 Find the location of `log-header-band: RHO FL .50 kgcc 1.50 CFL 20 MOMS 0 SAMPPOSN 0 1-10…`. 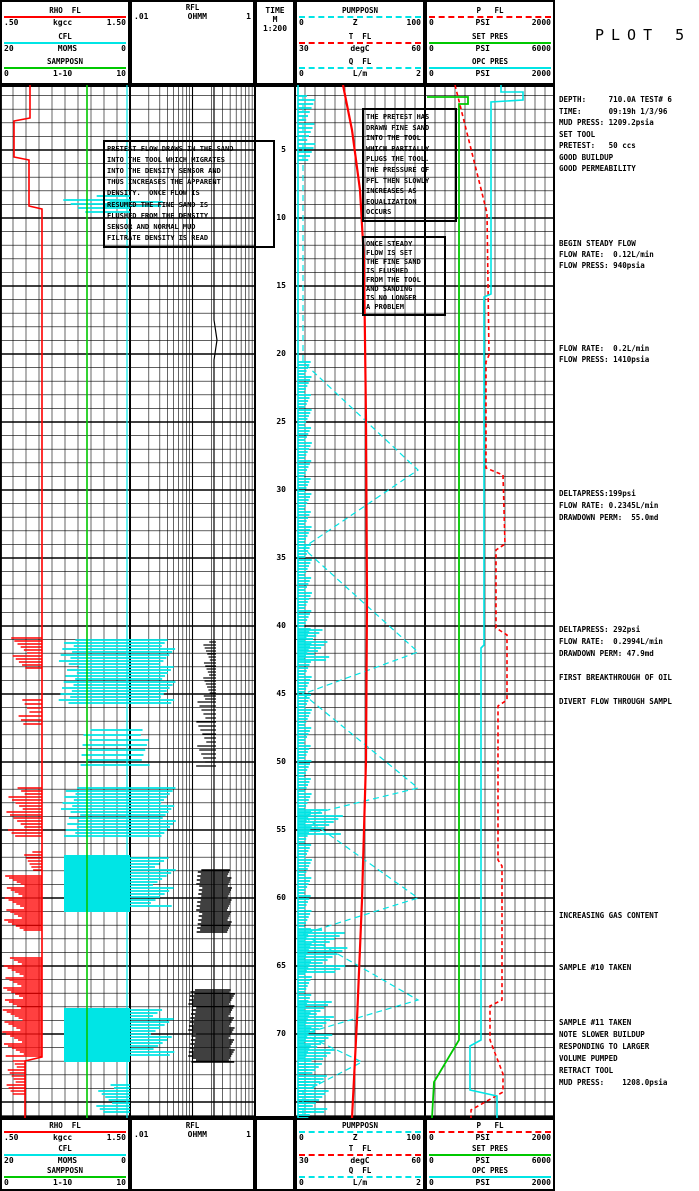

log-header-band: RHO FL .50 kgcc 1.50 CFL 20 MOMS 0 SAMPPOSN 0 1-10… is located at coordinates (277, 42).